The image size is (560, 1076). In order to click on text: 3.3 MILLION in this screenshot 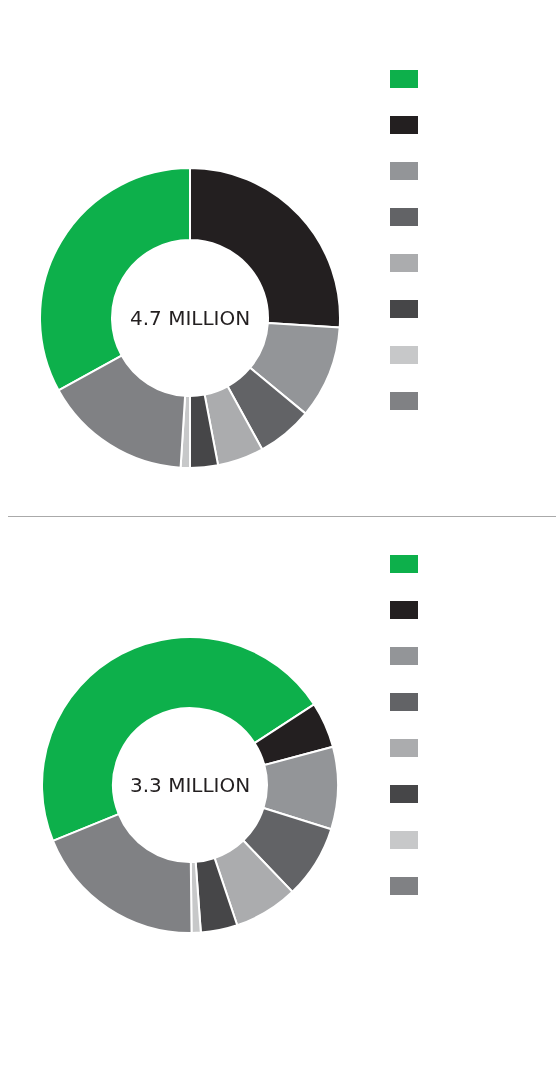, I will do `click(190, 785)`.